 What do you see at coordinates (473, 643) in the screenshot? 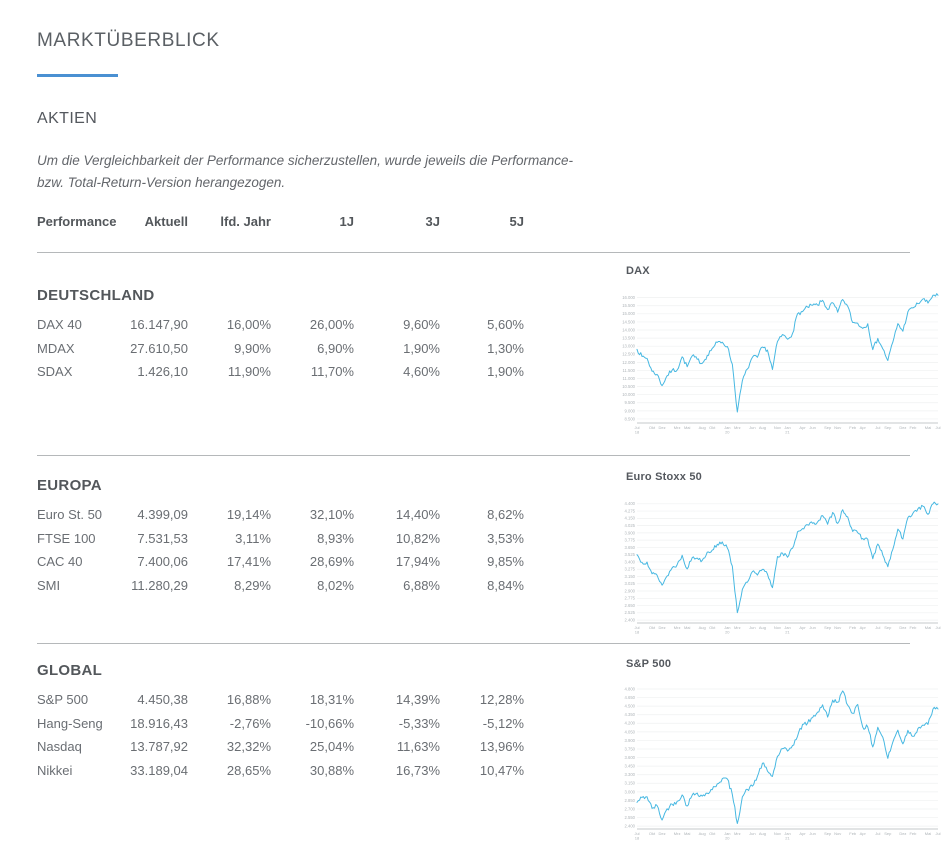
I see `divider-global` at bounding box center [473, 643].